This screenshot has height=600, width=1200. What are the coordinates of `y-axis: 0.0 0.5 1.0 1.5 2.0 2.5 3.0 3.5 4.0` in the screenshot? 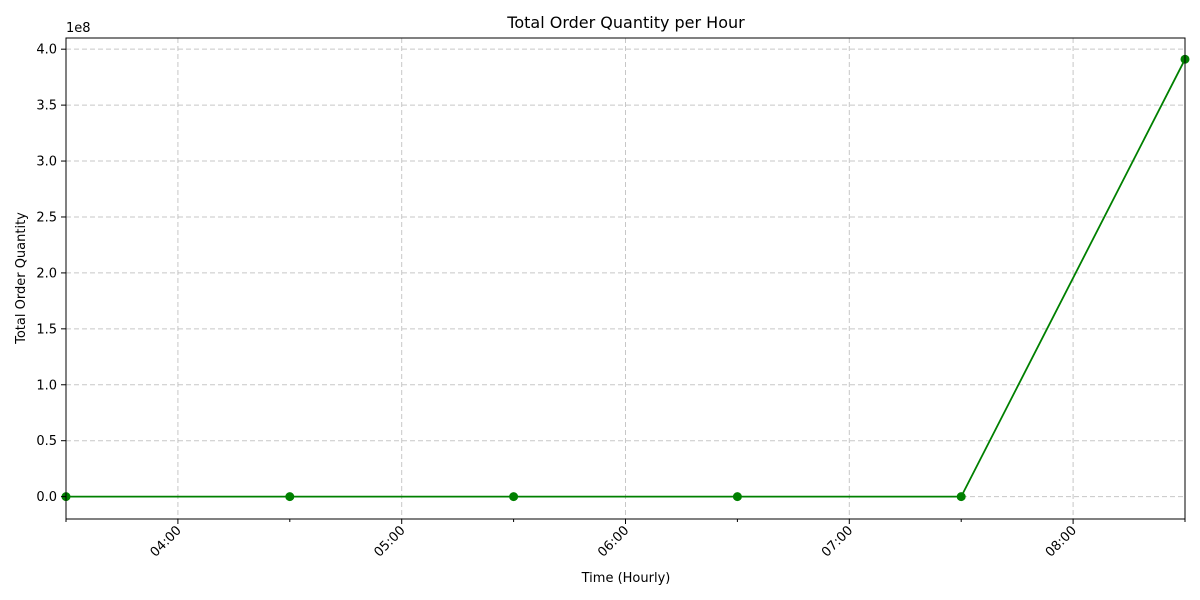 It's located at (51, 274).